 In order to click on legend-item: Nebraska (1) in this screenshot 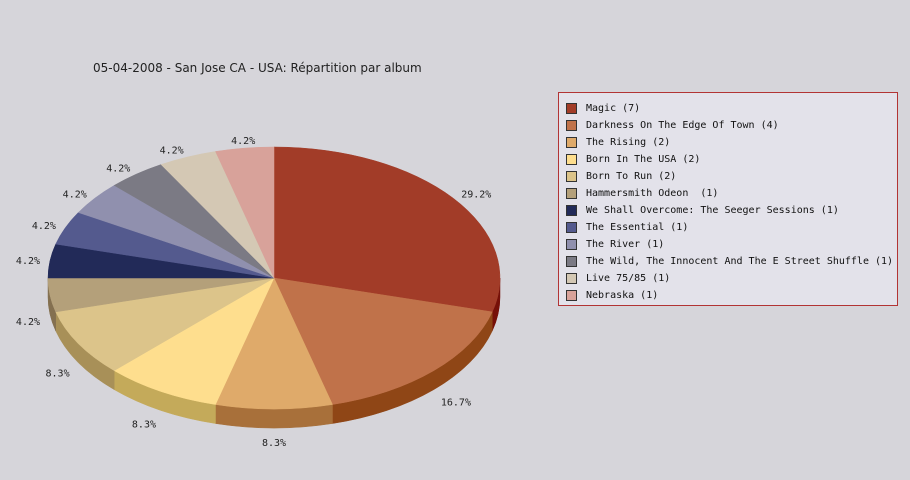, I will do `click(728, 295)`.